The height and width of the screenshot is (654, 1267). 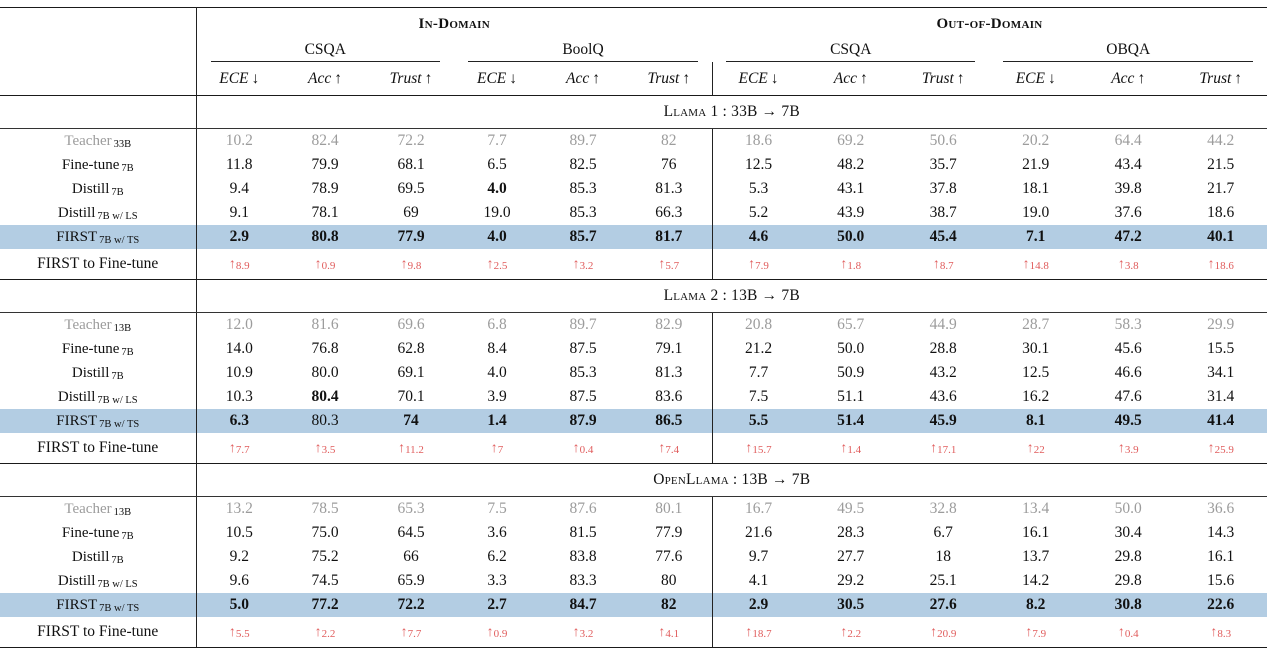 What do you see at coordinates (325, 605) in the screenshot?
I see `value-cell: 77.2` at bounding box center [325, 605].